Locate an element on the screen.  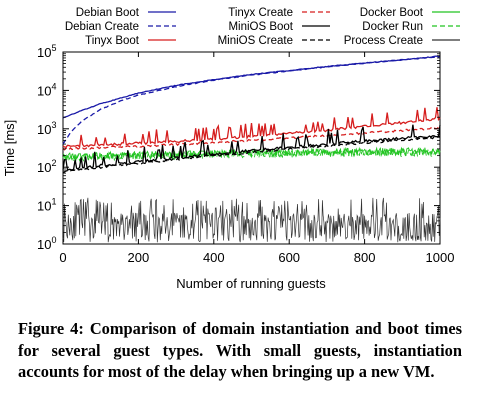
legend-label: MiniOS Boot is located at coordinates (260, 27).